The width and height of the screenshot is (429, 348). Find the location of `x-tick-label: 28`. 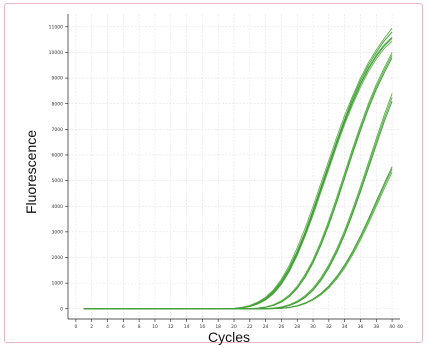

x-tick-label: 28 is located at coordinates (297, 327).